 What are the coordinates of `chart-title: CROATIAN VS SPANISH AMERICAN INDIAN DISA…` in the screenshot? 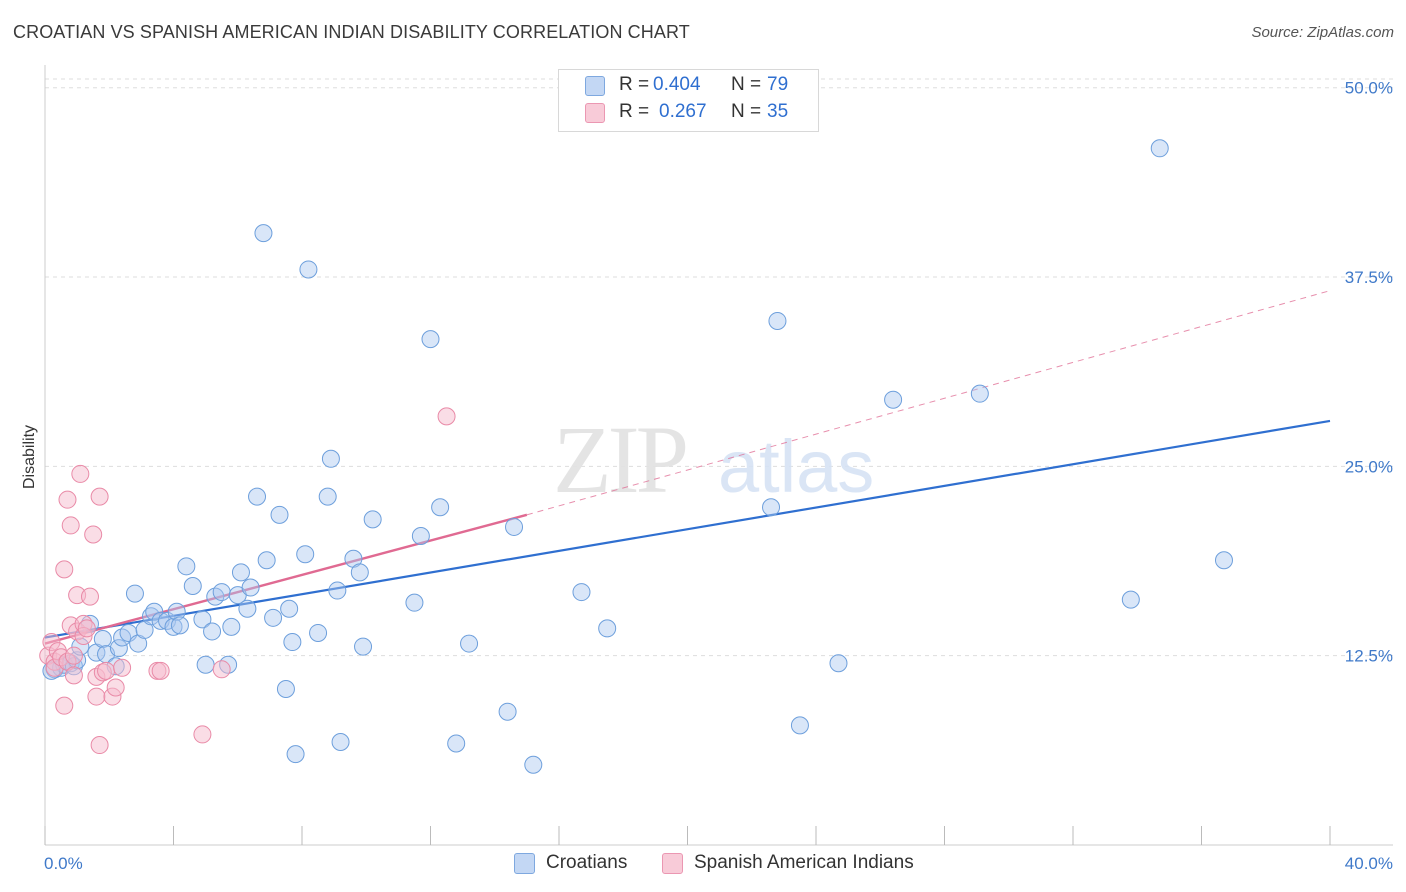 It's located at (351, 32).